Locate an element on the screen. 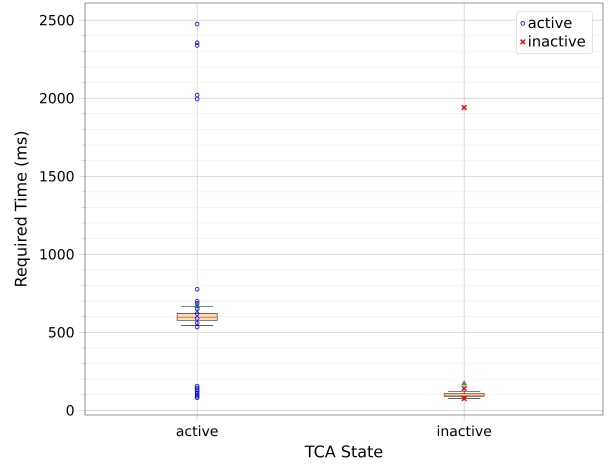 Image resolution: width=610 pixels, height=476 pixels. x-axis-title: TCA State is located at coordinates (343, 451).